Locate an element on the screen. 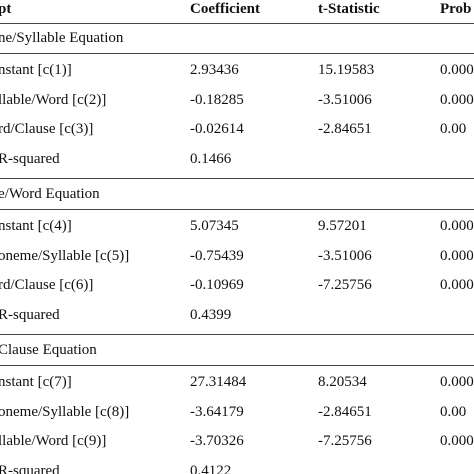 This screenshot has width=474, height=474. table-cell: 0.4399 is located at coordinates (211, 314).